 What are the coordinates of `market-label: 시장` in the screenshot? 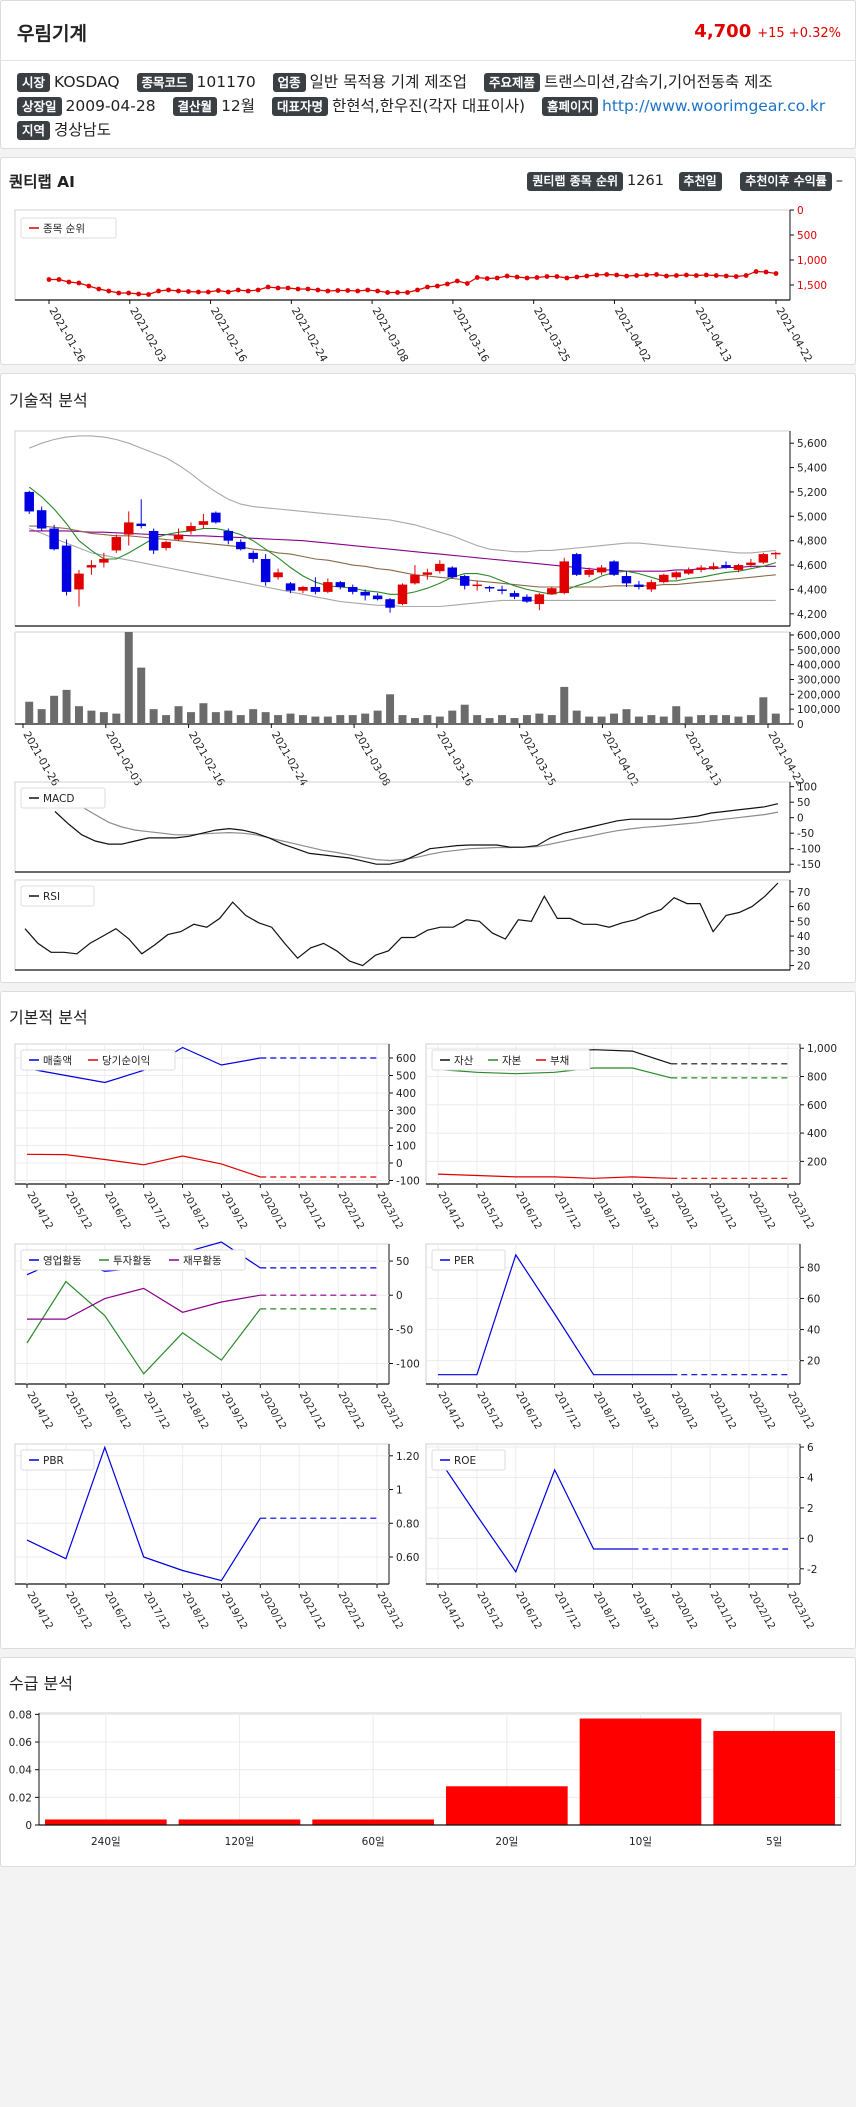 It's located at (34, 82).